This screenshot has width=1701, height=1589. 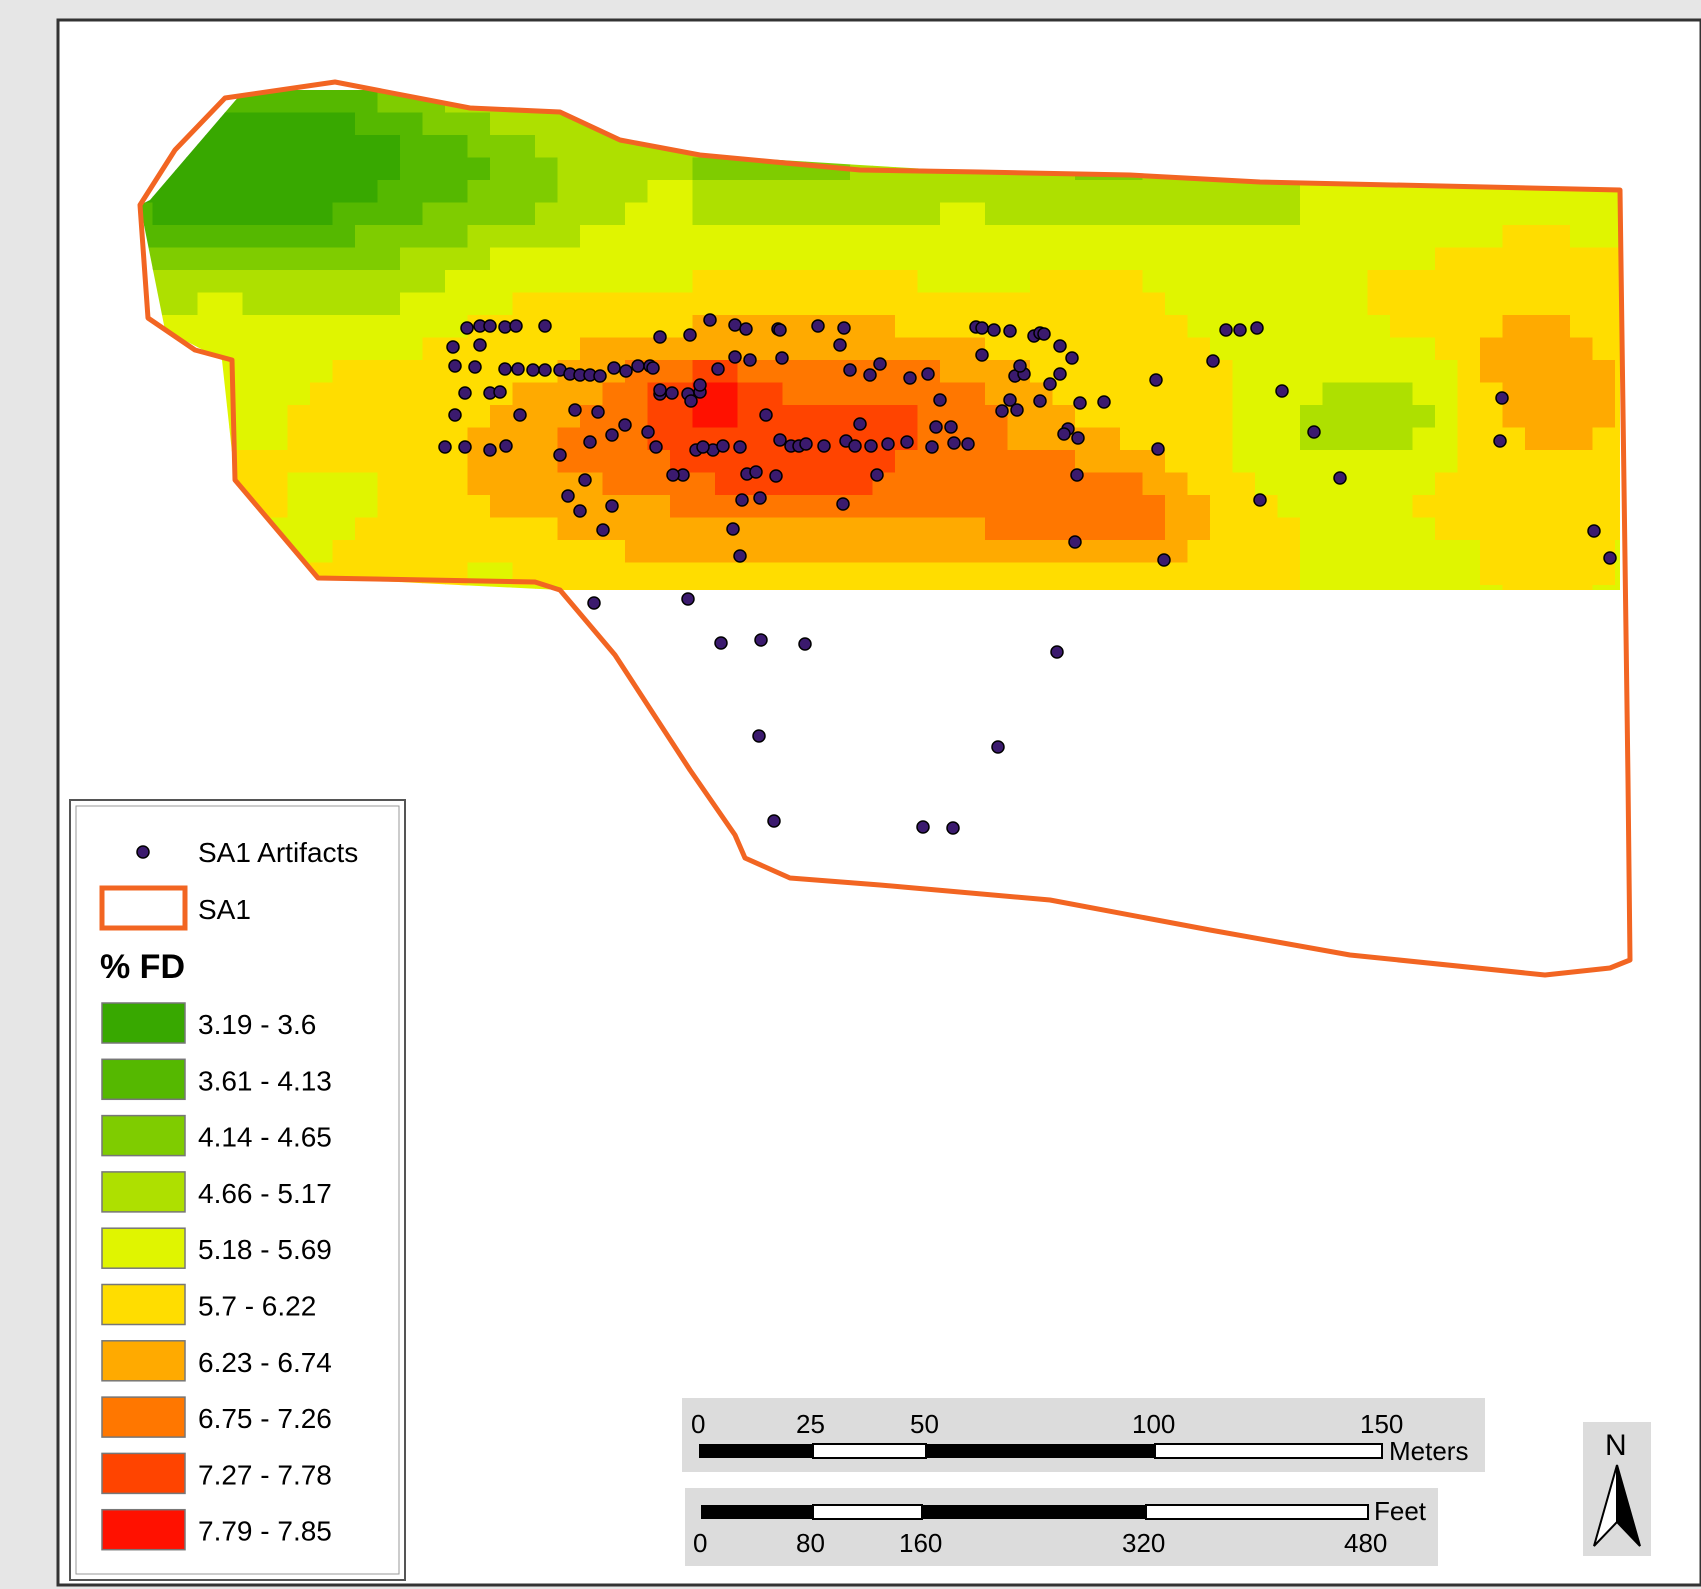 What do you see at coordinates (810, 1543) in the screenshot?
I see `scalebar-feet-tick-80: 80` at bounding box center [810, 1543].